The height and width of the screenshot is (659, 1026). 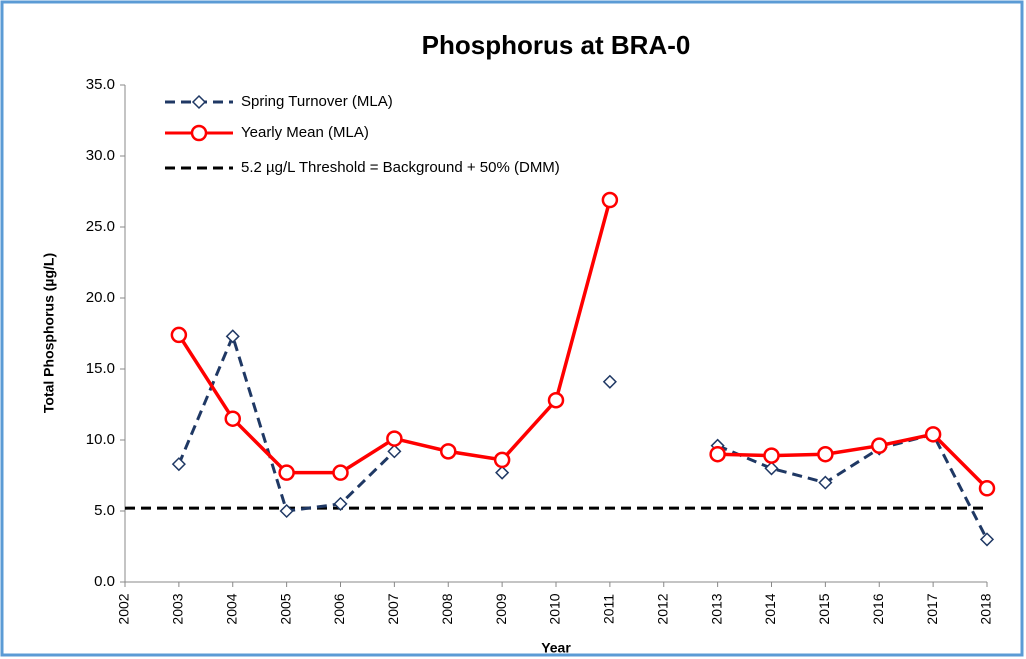 I want to click on x-tick-label: 2010, so click(x=555, y=608).